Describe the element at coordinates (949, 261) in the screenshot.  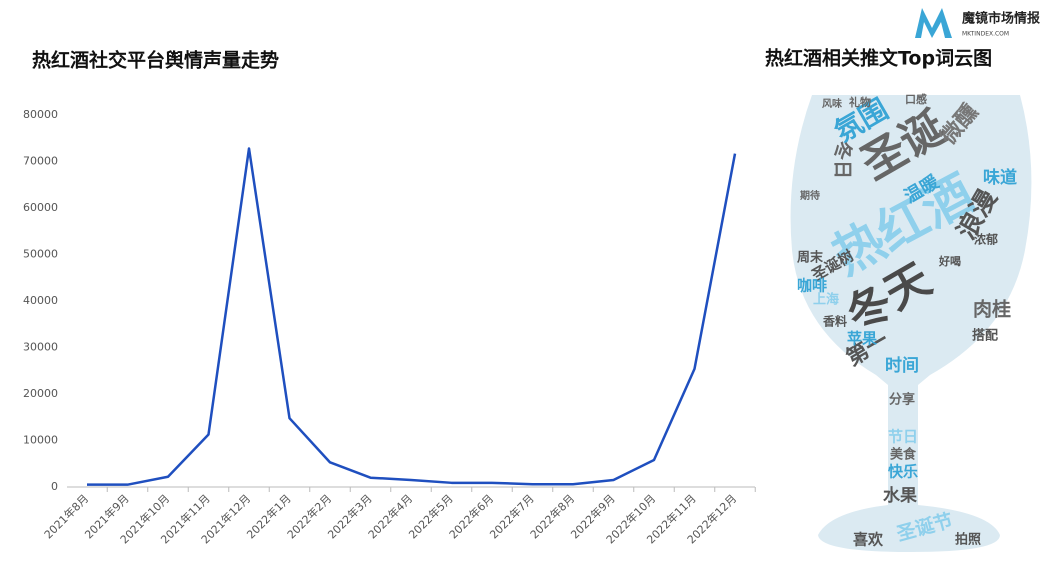
I see `cloud-word: 好喝` at that location.